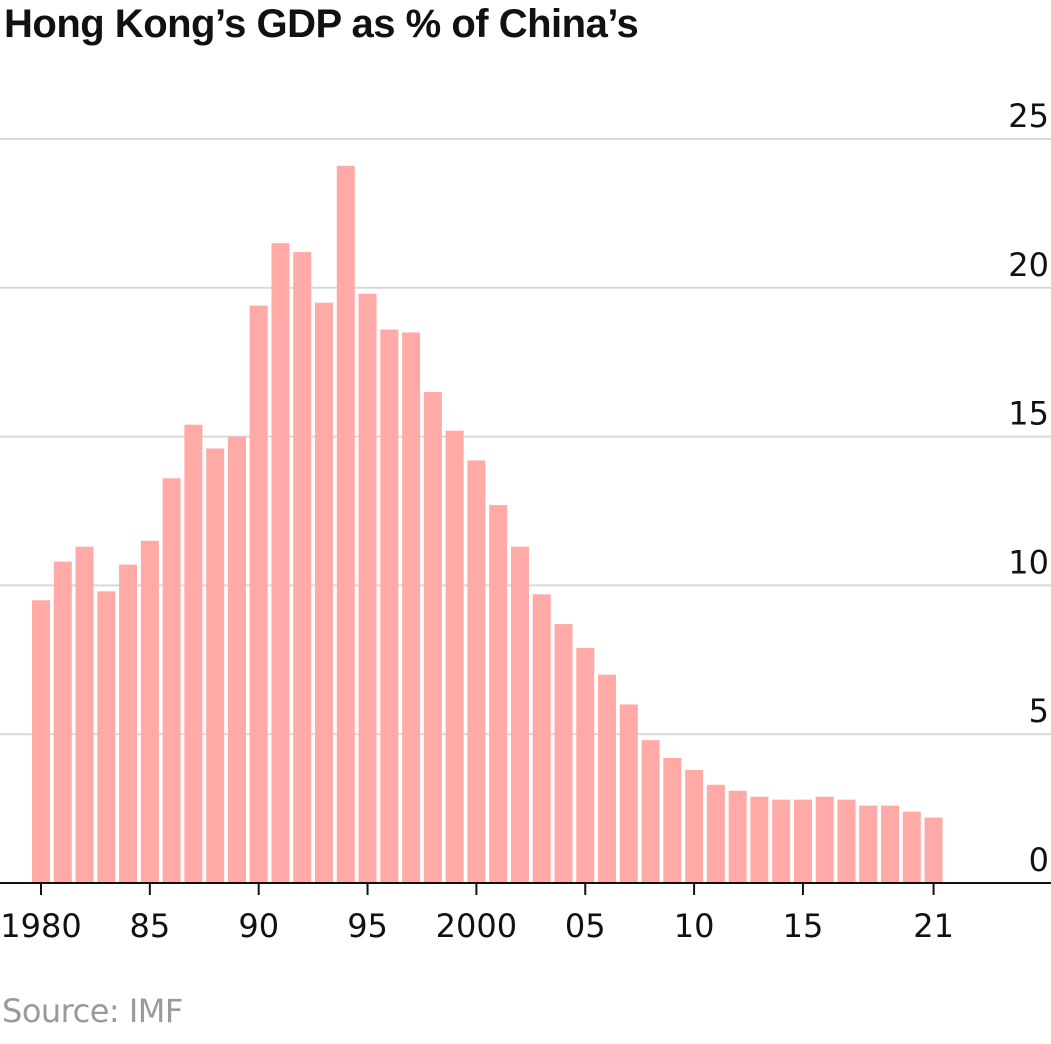 The width and height of the screenshot is (1051, 1044). Describe the element at coordinates (607, 778) in the screenshot. I see `bar-2006` at that location.